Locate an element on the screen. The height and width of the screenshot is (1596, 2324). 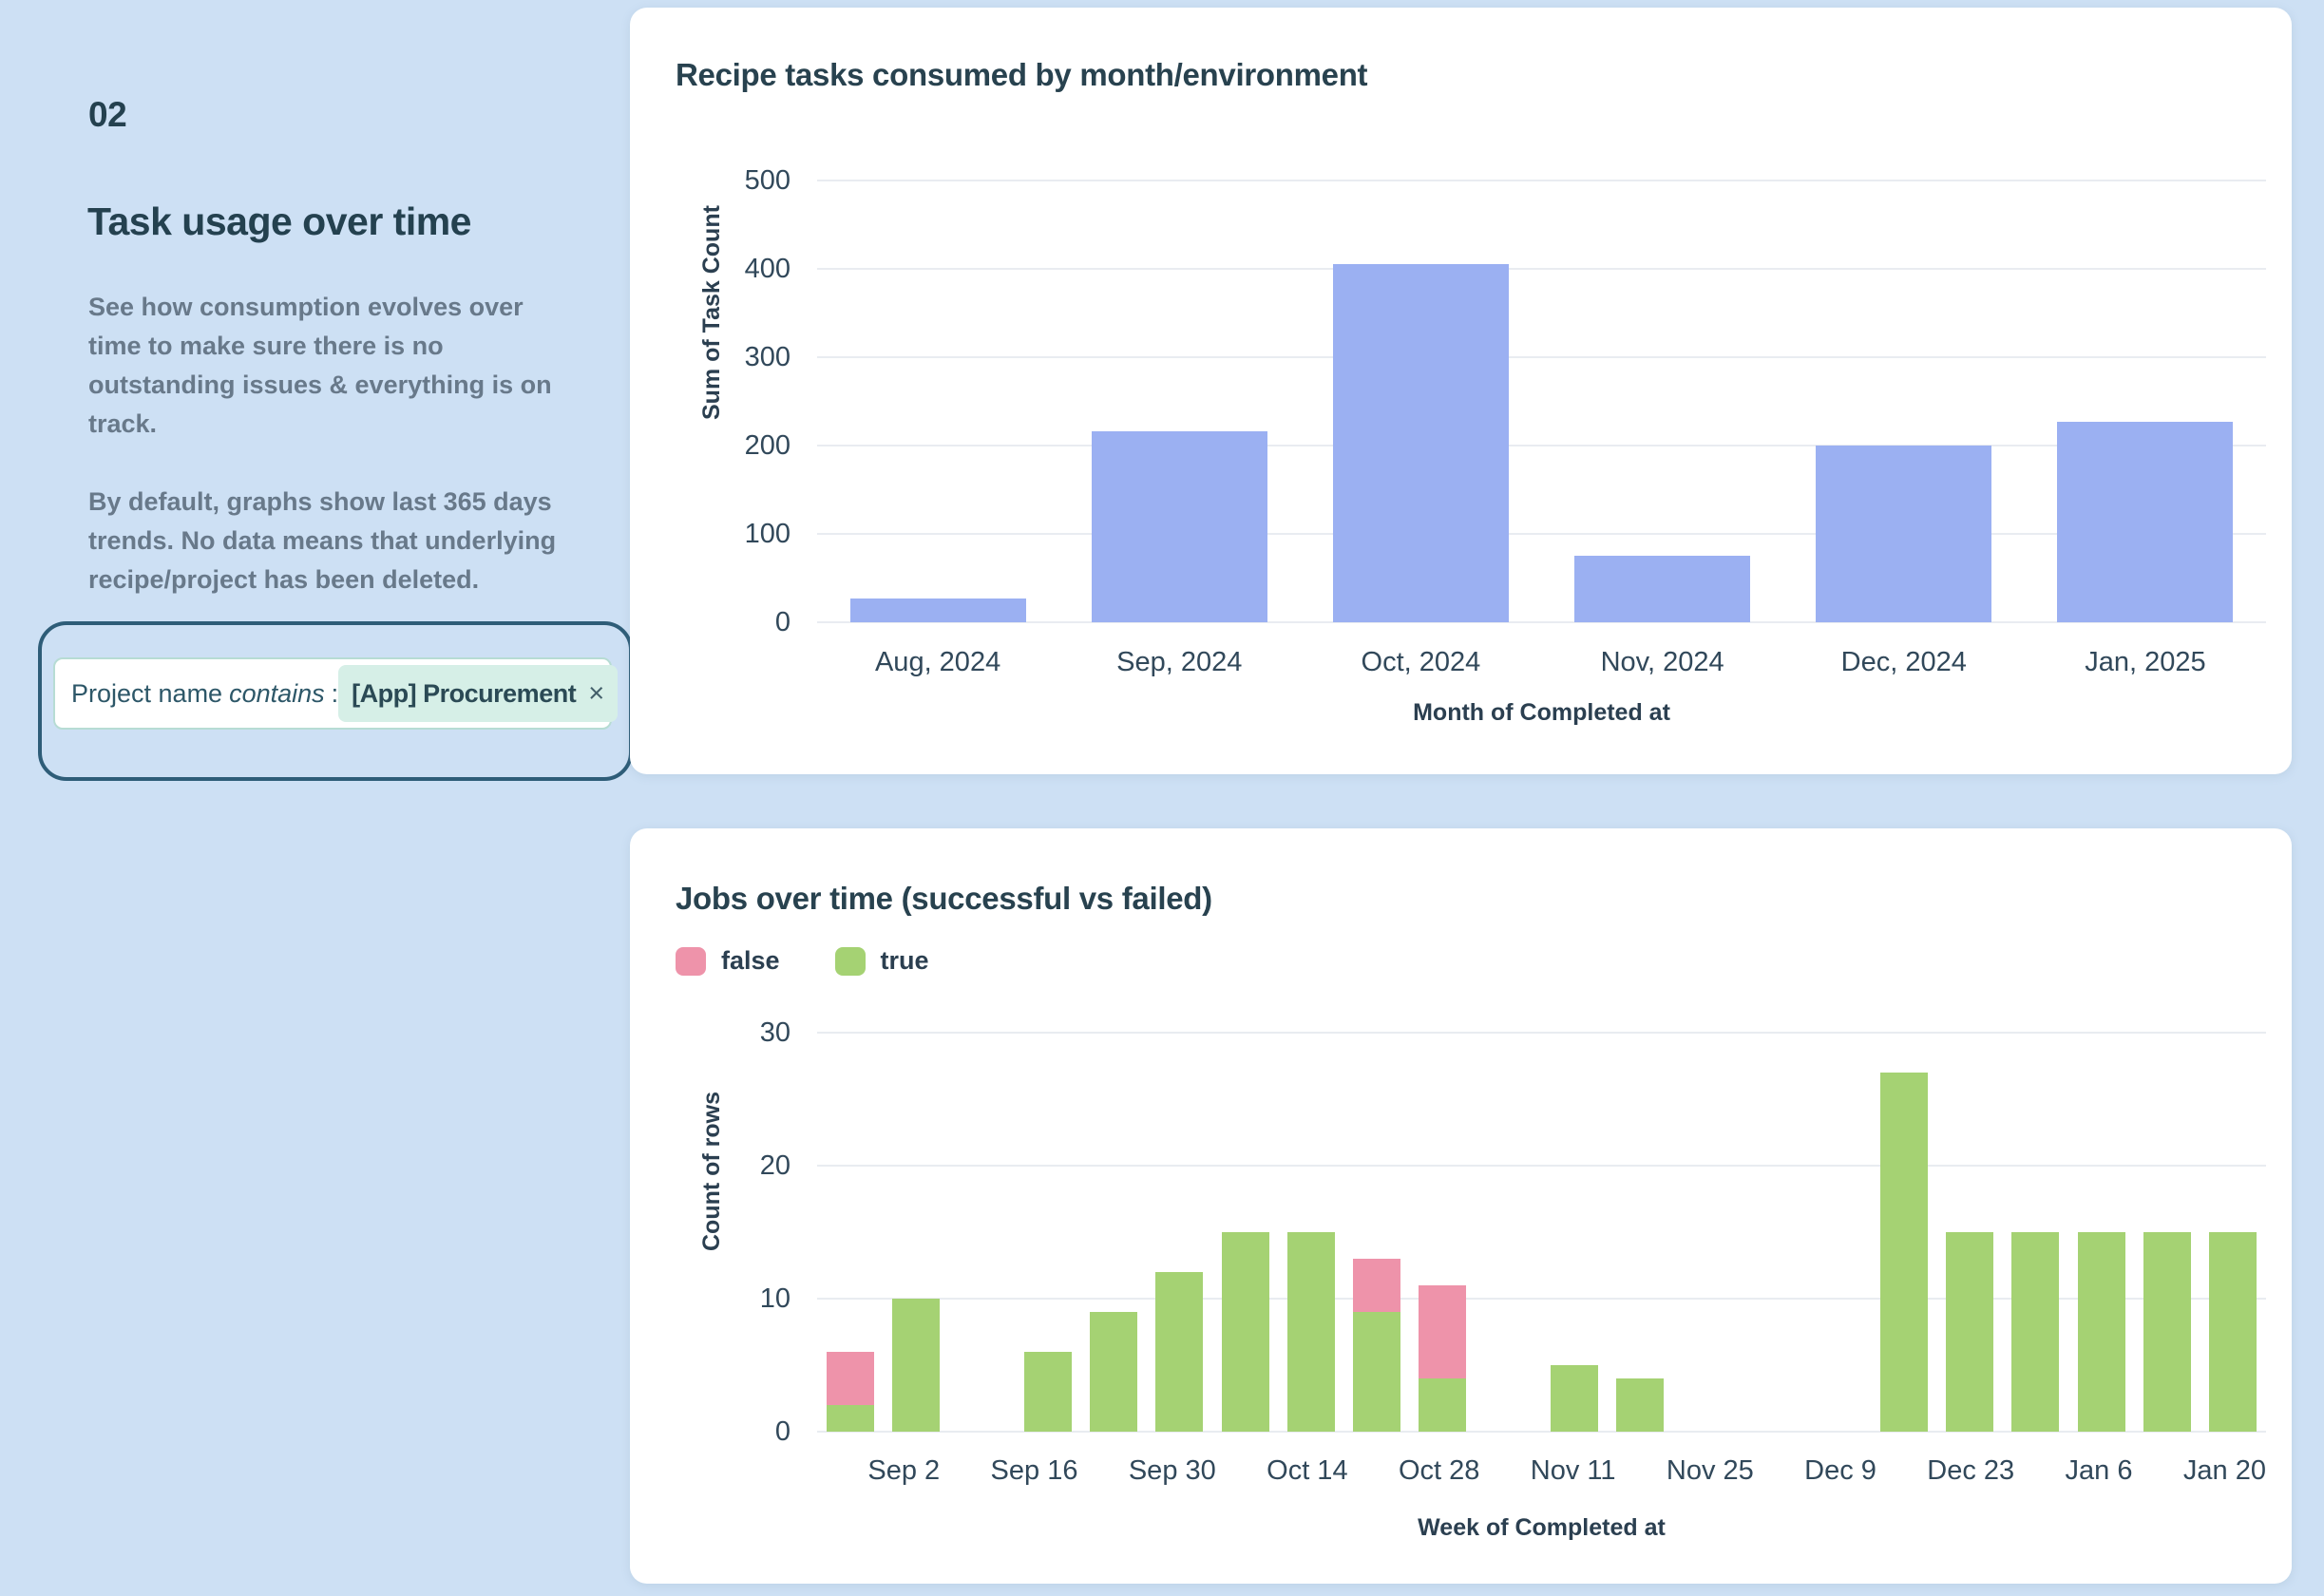
bar-Sep 30 is located at coordinates (1179, 1352).